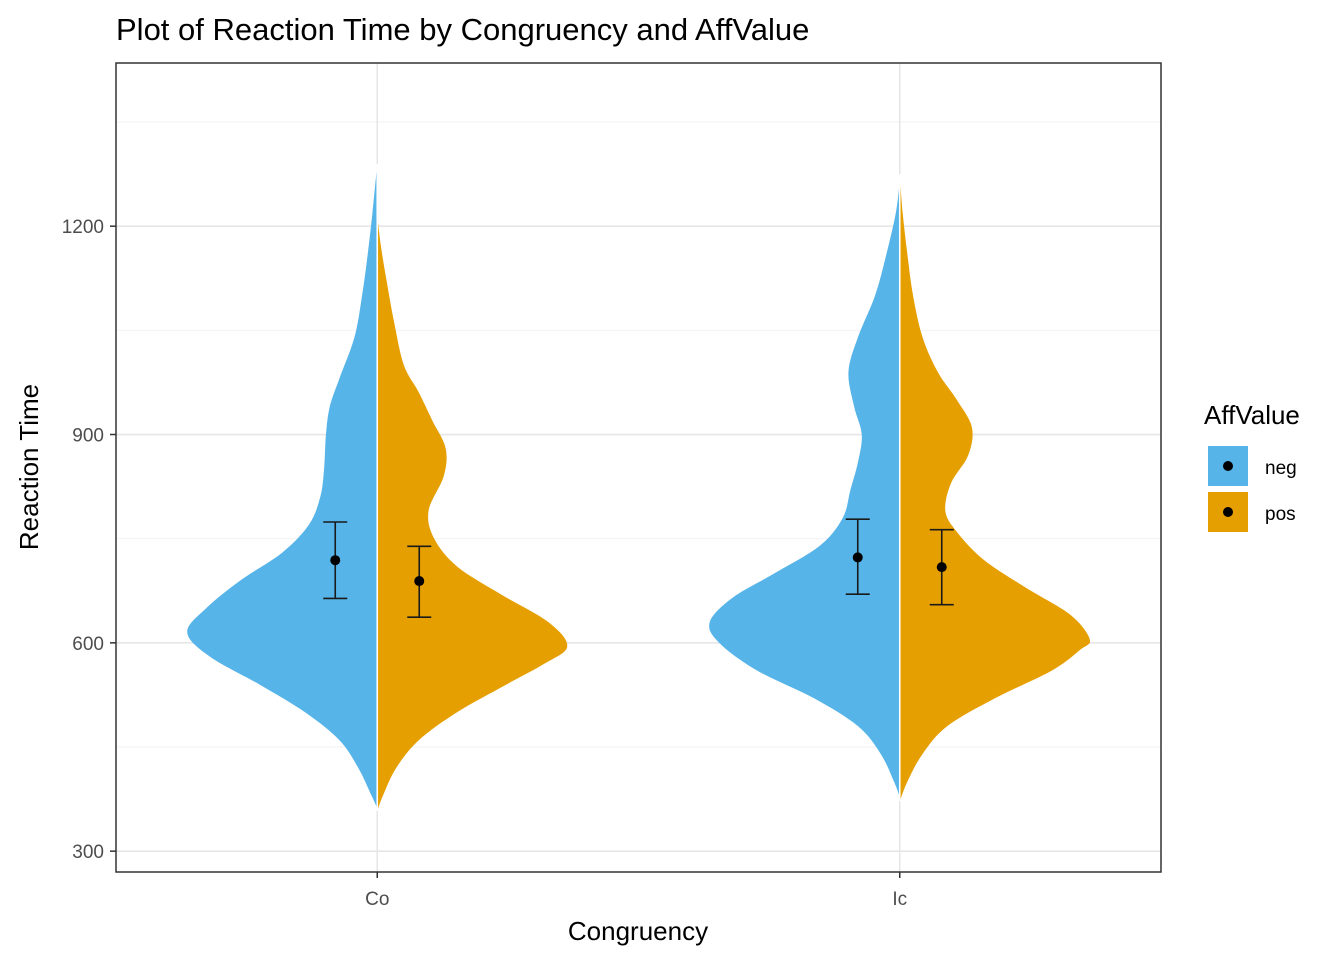 The width and height of the screenshot is (1344, 960). I want to click on y-axis-title: Reaction Time, so click(29, 467).